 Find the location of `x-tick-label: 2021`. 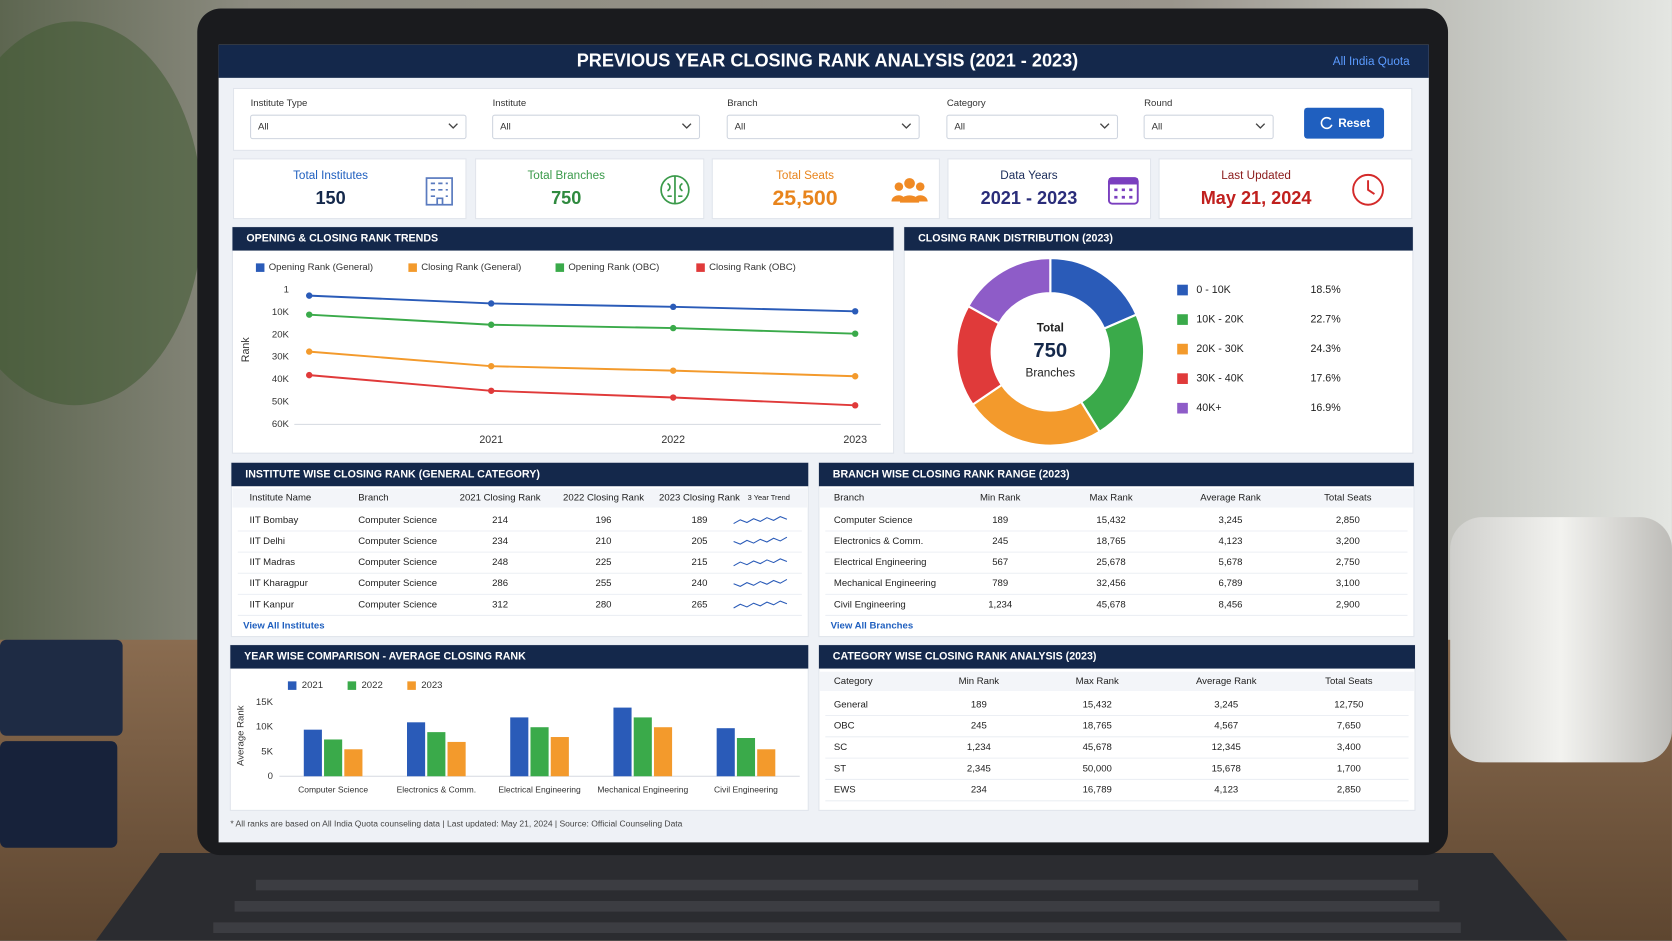

x-tick-label: 2021 is located at coordinates (491, 440).